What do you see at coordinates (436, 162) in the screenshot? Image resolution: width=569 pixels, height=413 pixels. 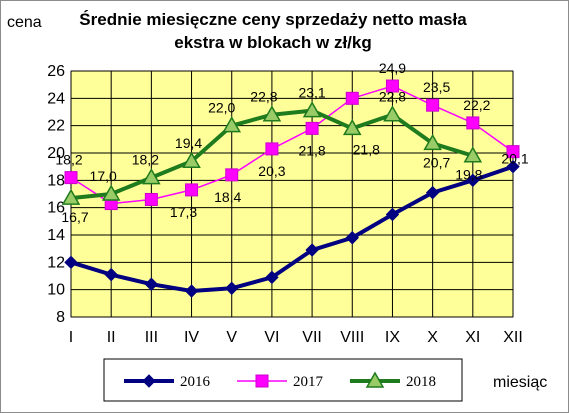 I see `data-label-2018: 20,7` at bounding box center [436, 162].